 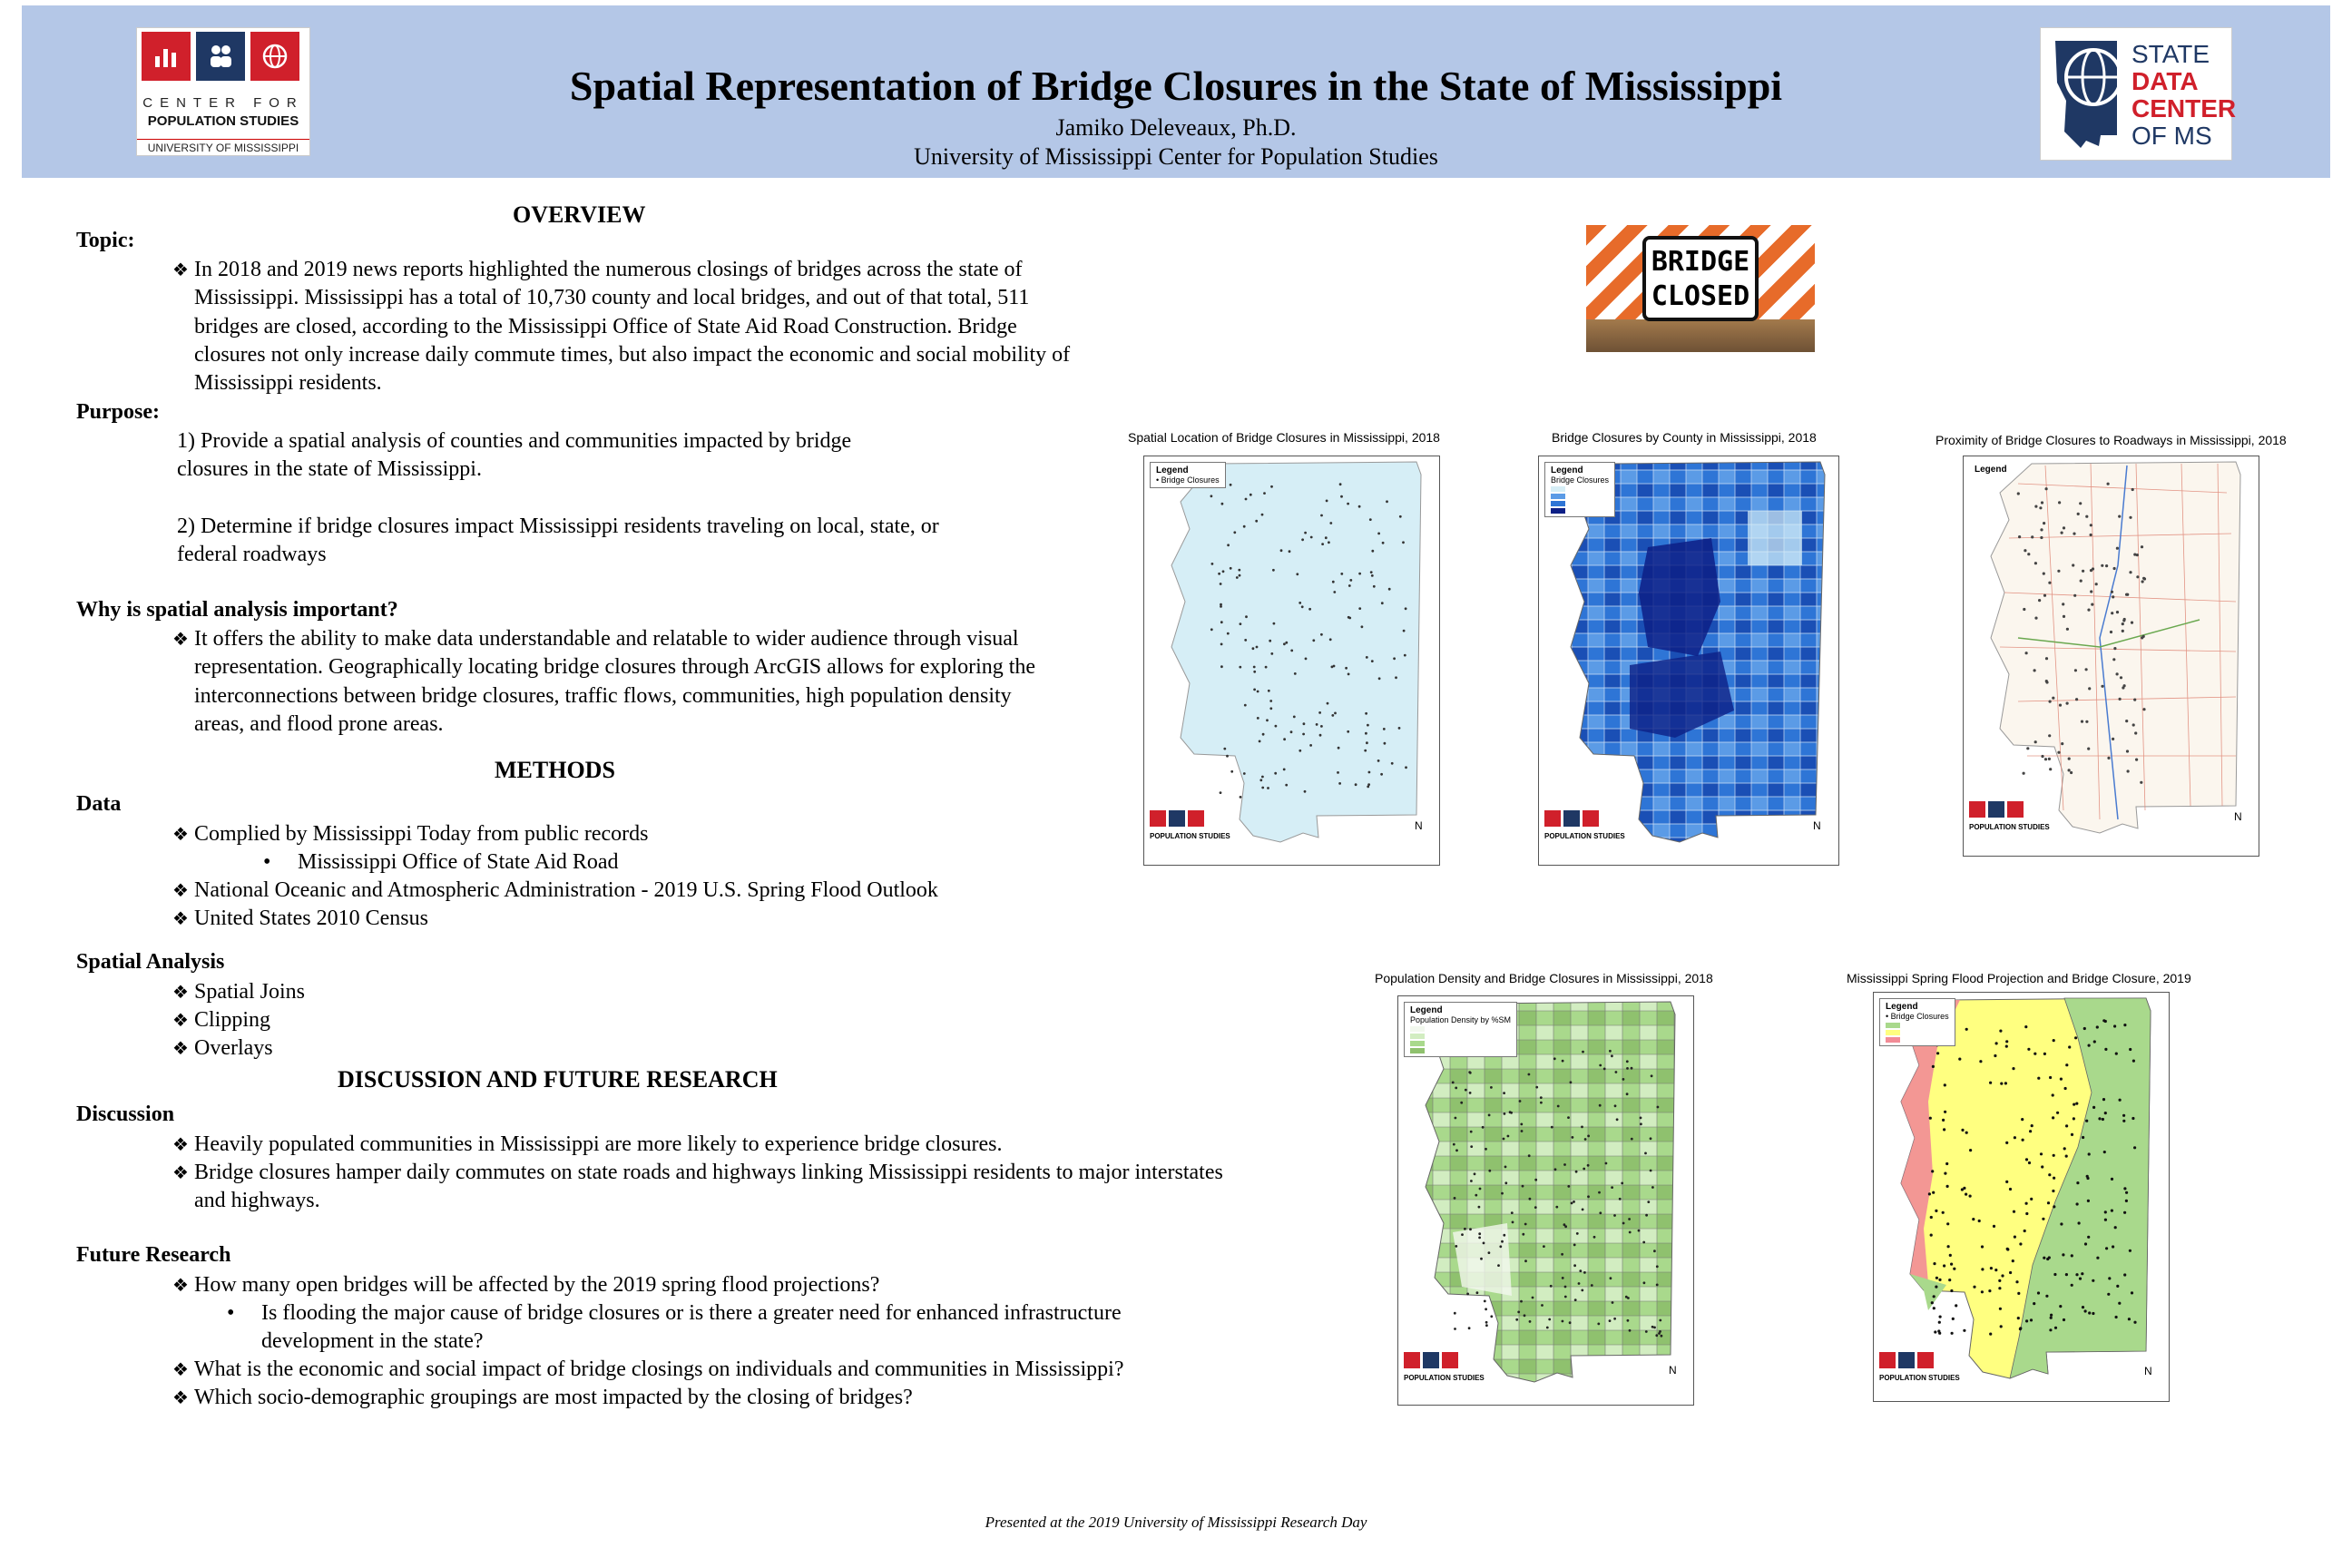 What do you see at coordinates (2172, 136) in the screenshot?
I see `sdc-logo-line4: OF MS` at bounding box center [2172, 136].